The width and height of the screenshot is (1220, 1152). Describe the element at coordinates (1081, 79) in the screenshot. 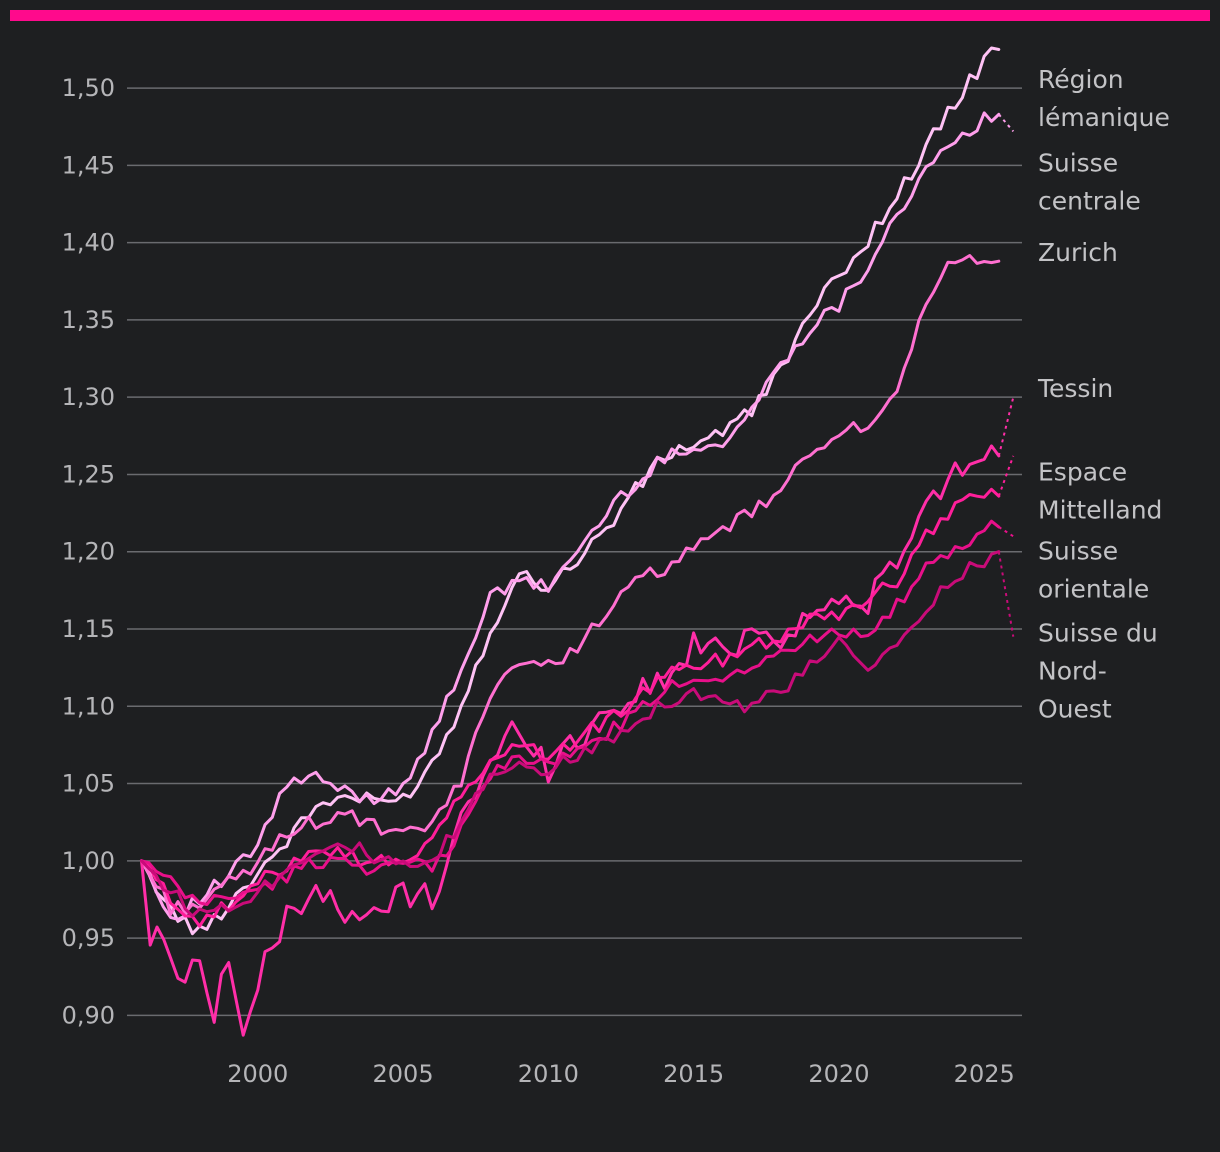

I see `series-label: Région` at that location.